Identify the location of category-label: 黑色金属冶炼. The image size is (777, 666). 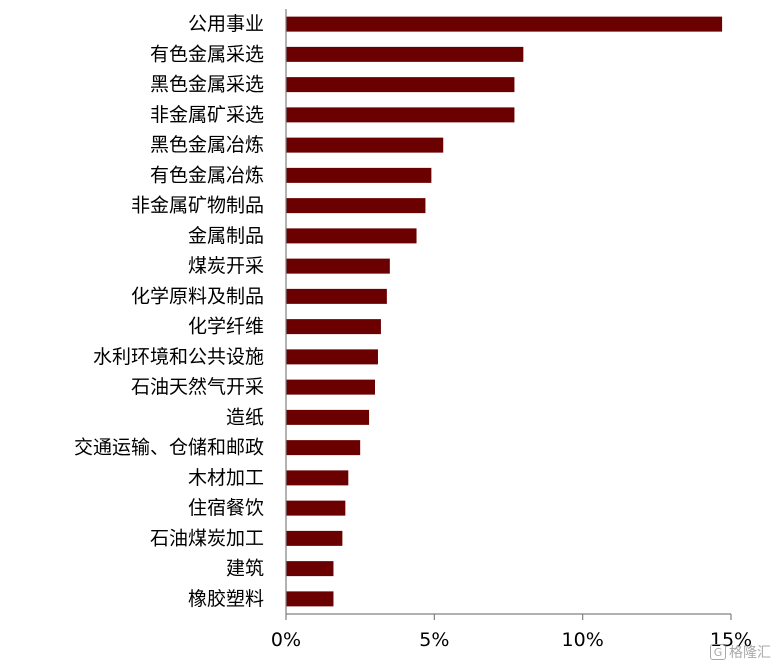
(207, 145).